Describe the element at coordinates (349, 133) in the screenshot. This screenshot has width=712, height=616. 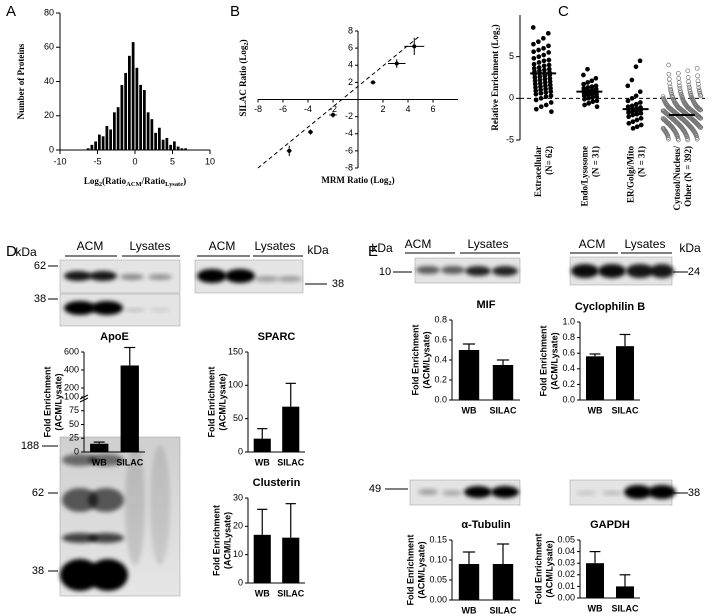
I see `y-tick-label: -4` at that location.